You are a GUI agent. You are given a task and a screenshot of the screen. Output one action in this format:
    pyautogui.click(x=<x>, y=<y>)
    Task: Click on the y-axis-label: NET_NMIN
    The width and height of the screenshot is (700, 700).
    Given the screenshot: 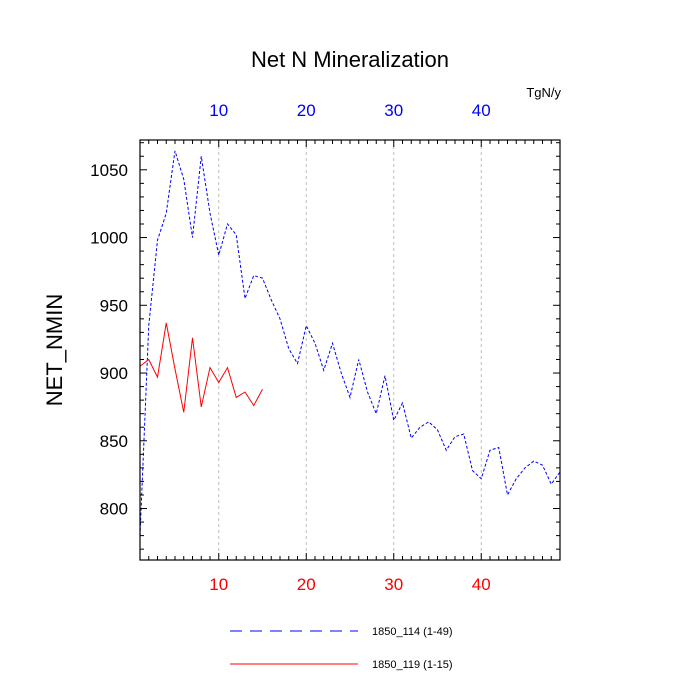 What is the action you would take?
    pyautogui.click(x=54, y=350)
    